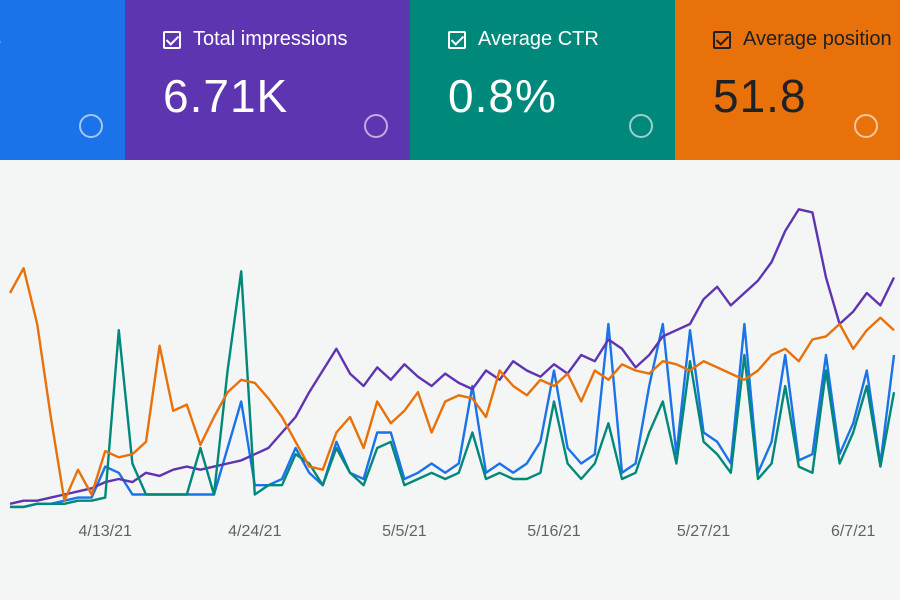  I want to click on card-title: s, so click(0, 39).